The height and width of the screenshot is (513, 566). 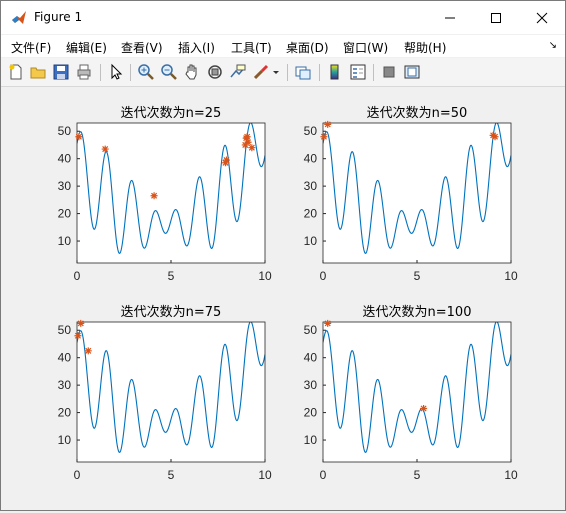 What do you see at coordinates (142, 48) in the screenshot?
I see `menu-view: 查看(V)` at bounding box center [142, 48].